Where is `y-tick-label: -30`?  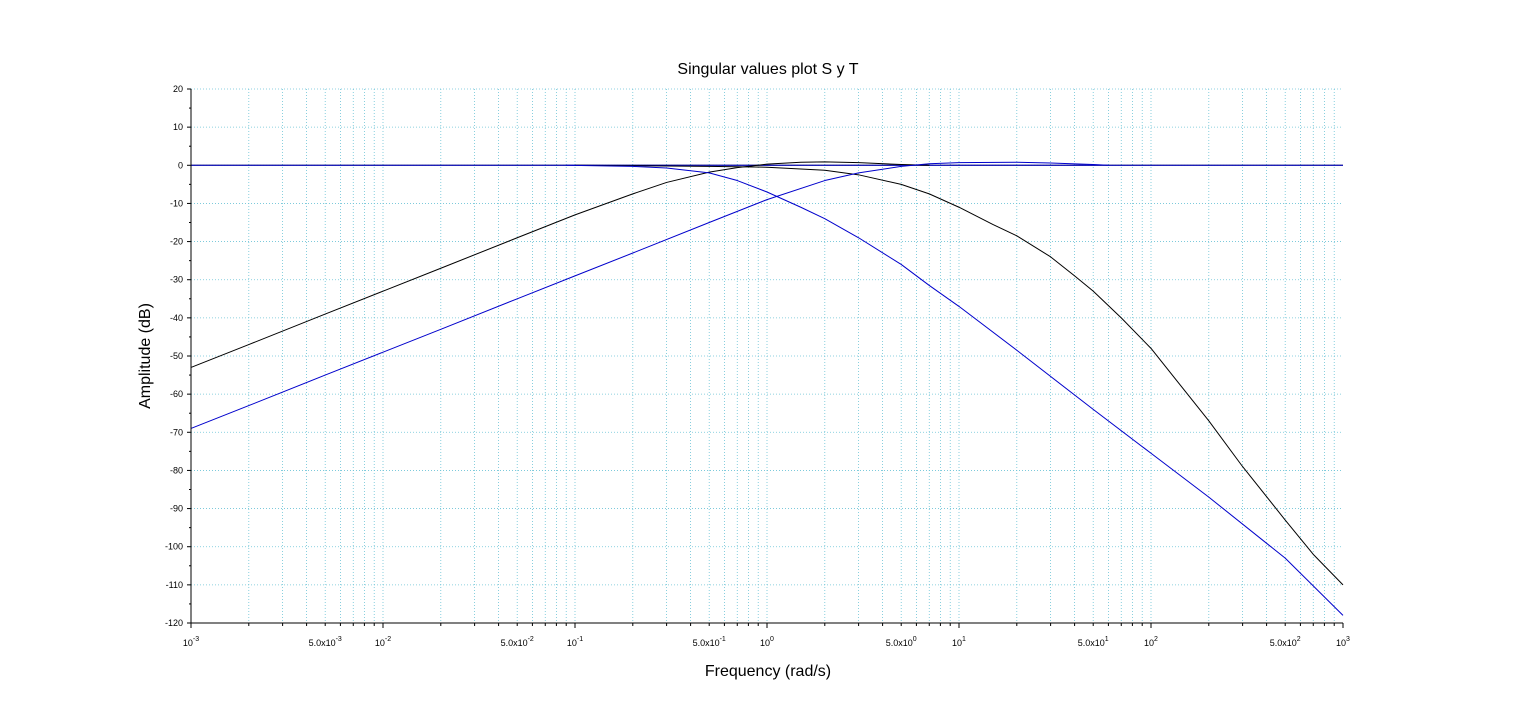
y-tick-label: -30 is located at coordinates (176, 280).